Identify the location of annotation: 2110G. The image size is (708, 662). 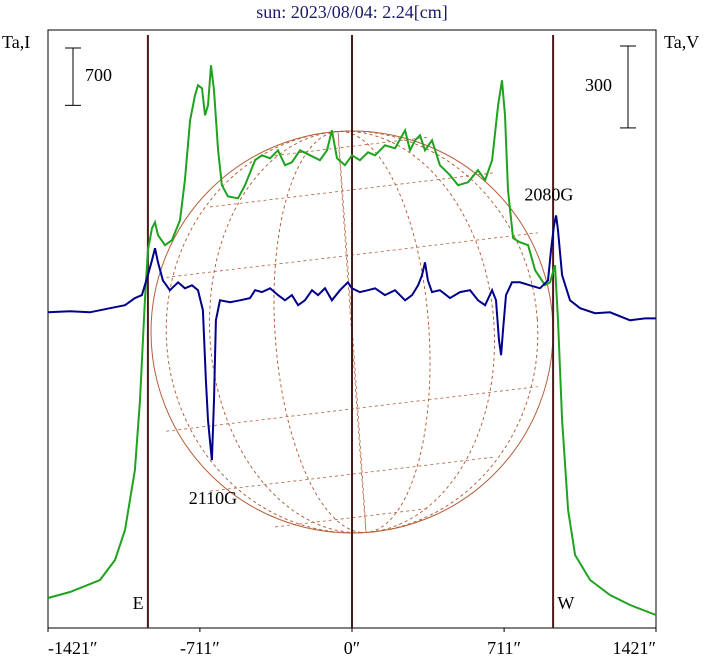
(213, 498).